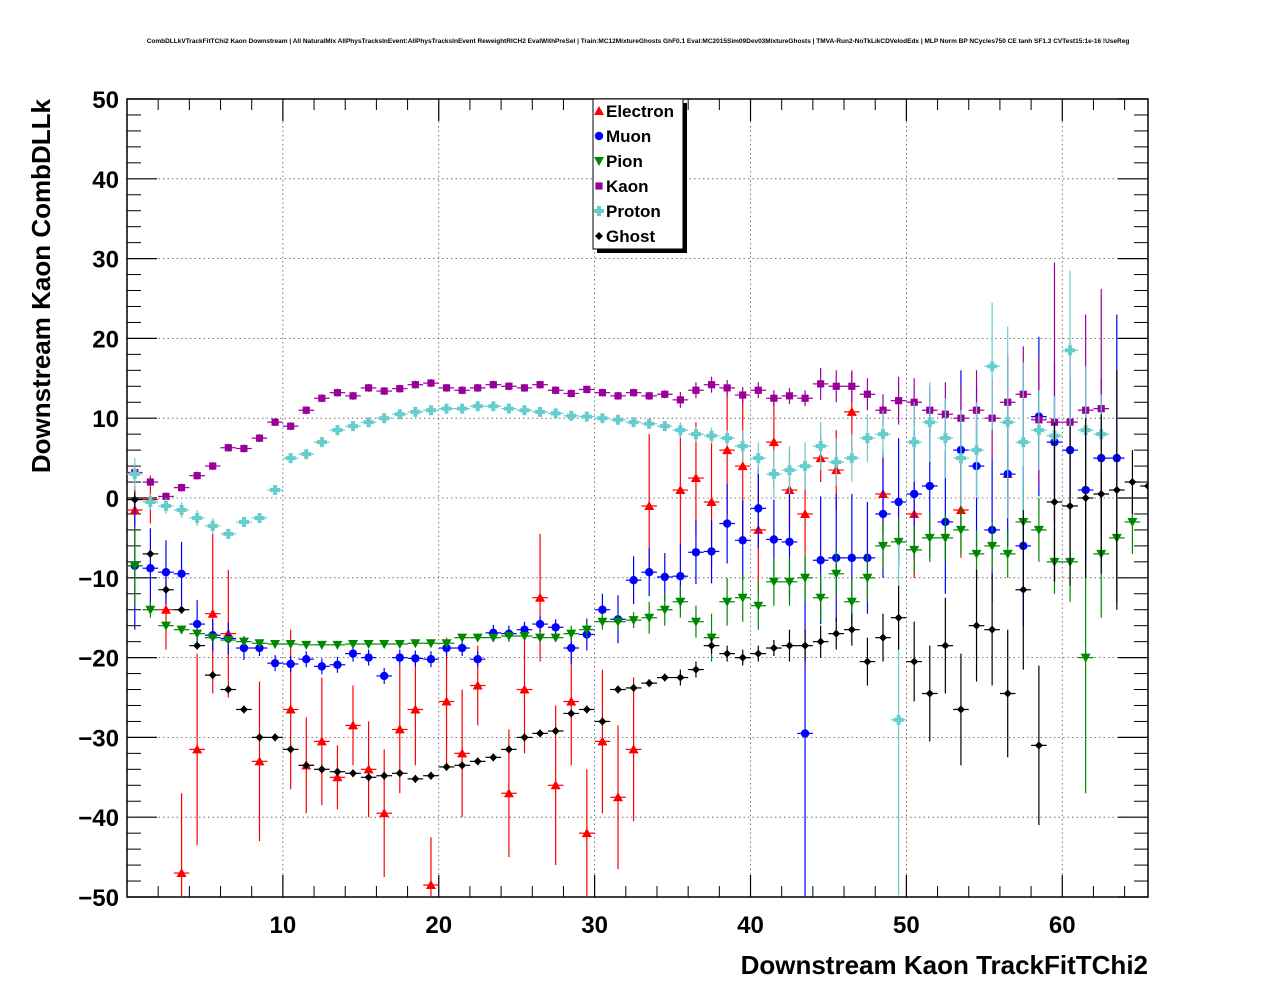 The height and width of the screenshot is (996, 1276). What do you see at coordinates (628, 136) in the screenshot?
I see `legend-muon-label: Muon` at bounding box center [628, 136].